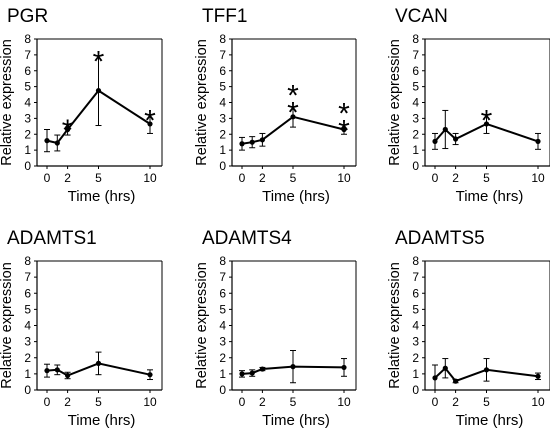 The height and width of the screenshot is (444, 550). I want to click on panel-title: PGR, so click(27, 16).